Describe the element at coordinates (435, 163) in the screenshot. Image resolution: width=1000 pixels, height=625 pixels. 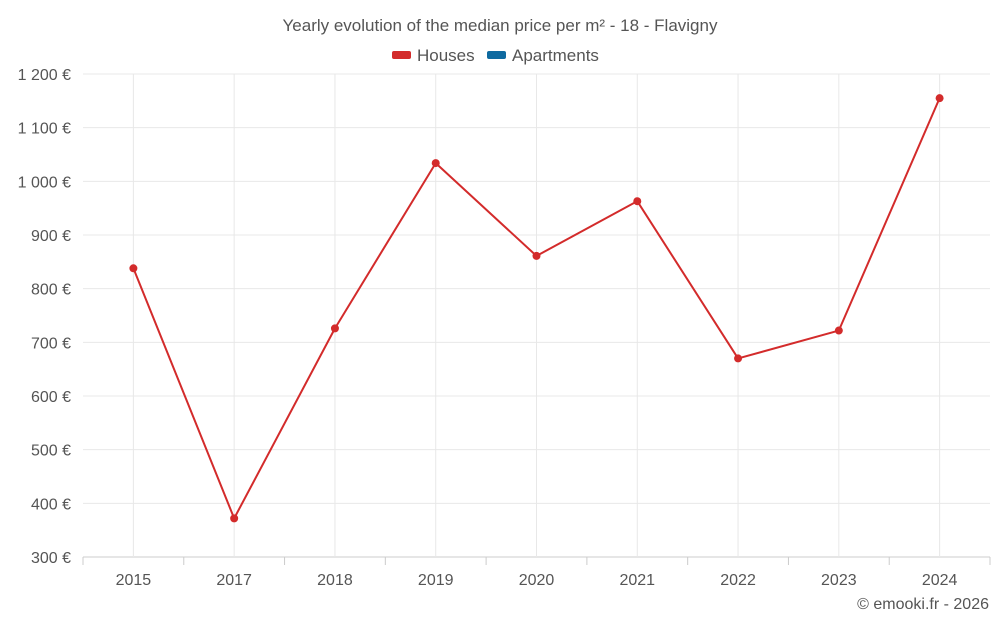
I see `data-point-houses-2019` at that location.